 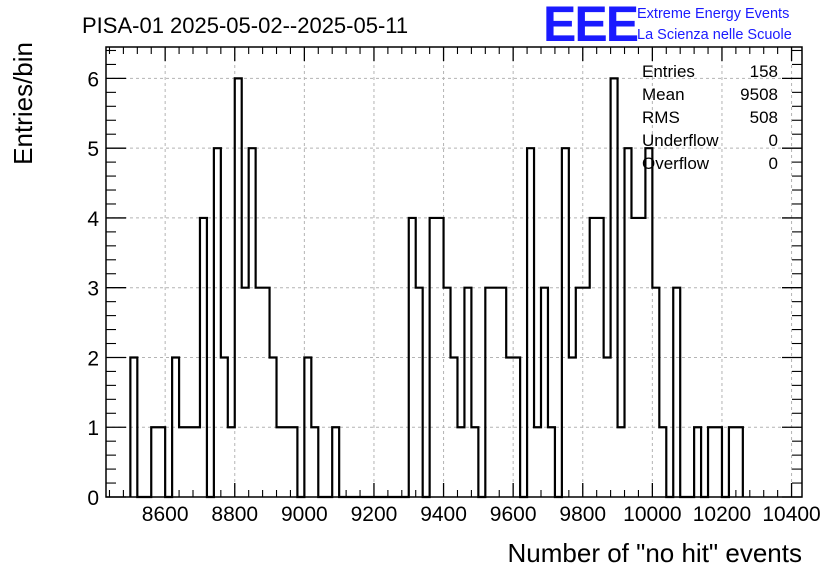 What do you see at coordinates (668, 71) in the screenshot?
I see `stats-entries-label: Entries` at bounding box center [668, 71].